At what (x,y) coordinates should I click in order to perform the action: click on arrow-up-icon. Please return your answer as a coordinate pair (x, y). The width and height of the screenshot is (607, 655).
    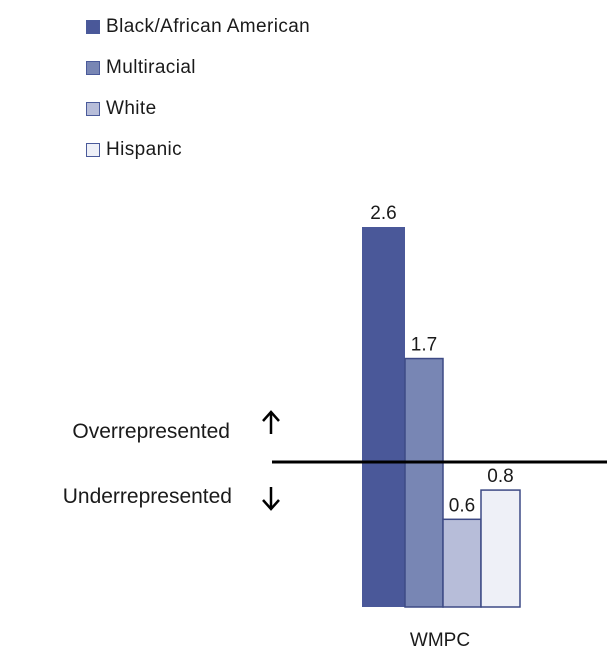
    Looking at the image, I should click on (271, 422).